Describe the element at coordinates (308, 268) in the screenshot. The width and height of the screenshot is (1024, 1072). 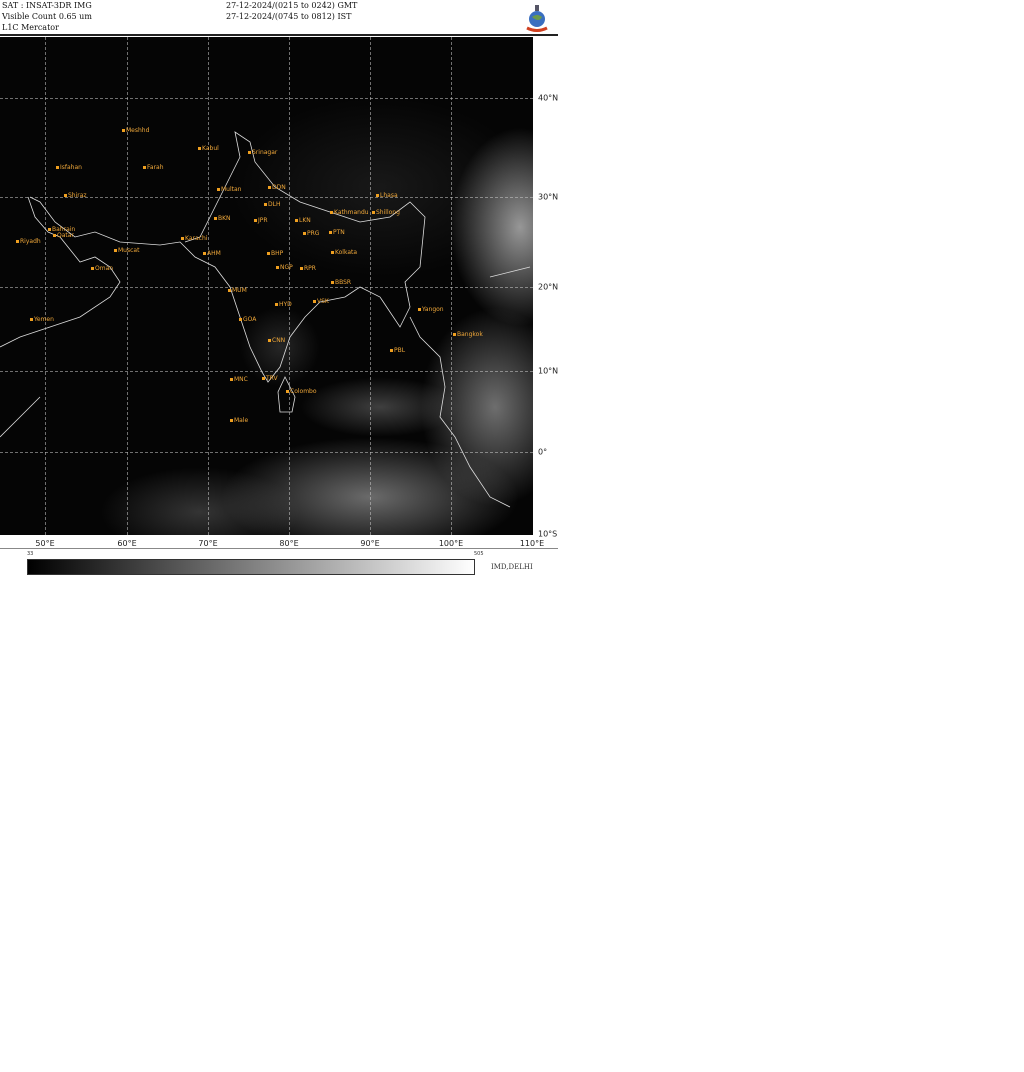
I see `city-label: RPR` at that location.